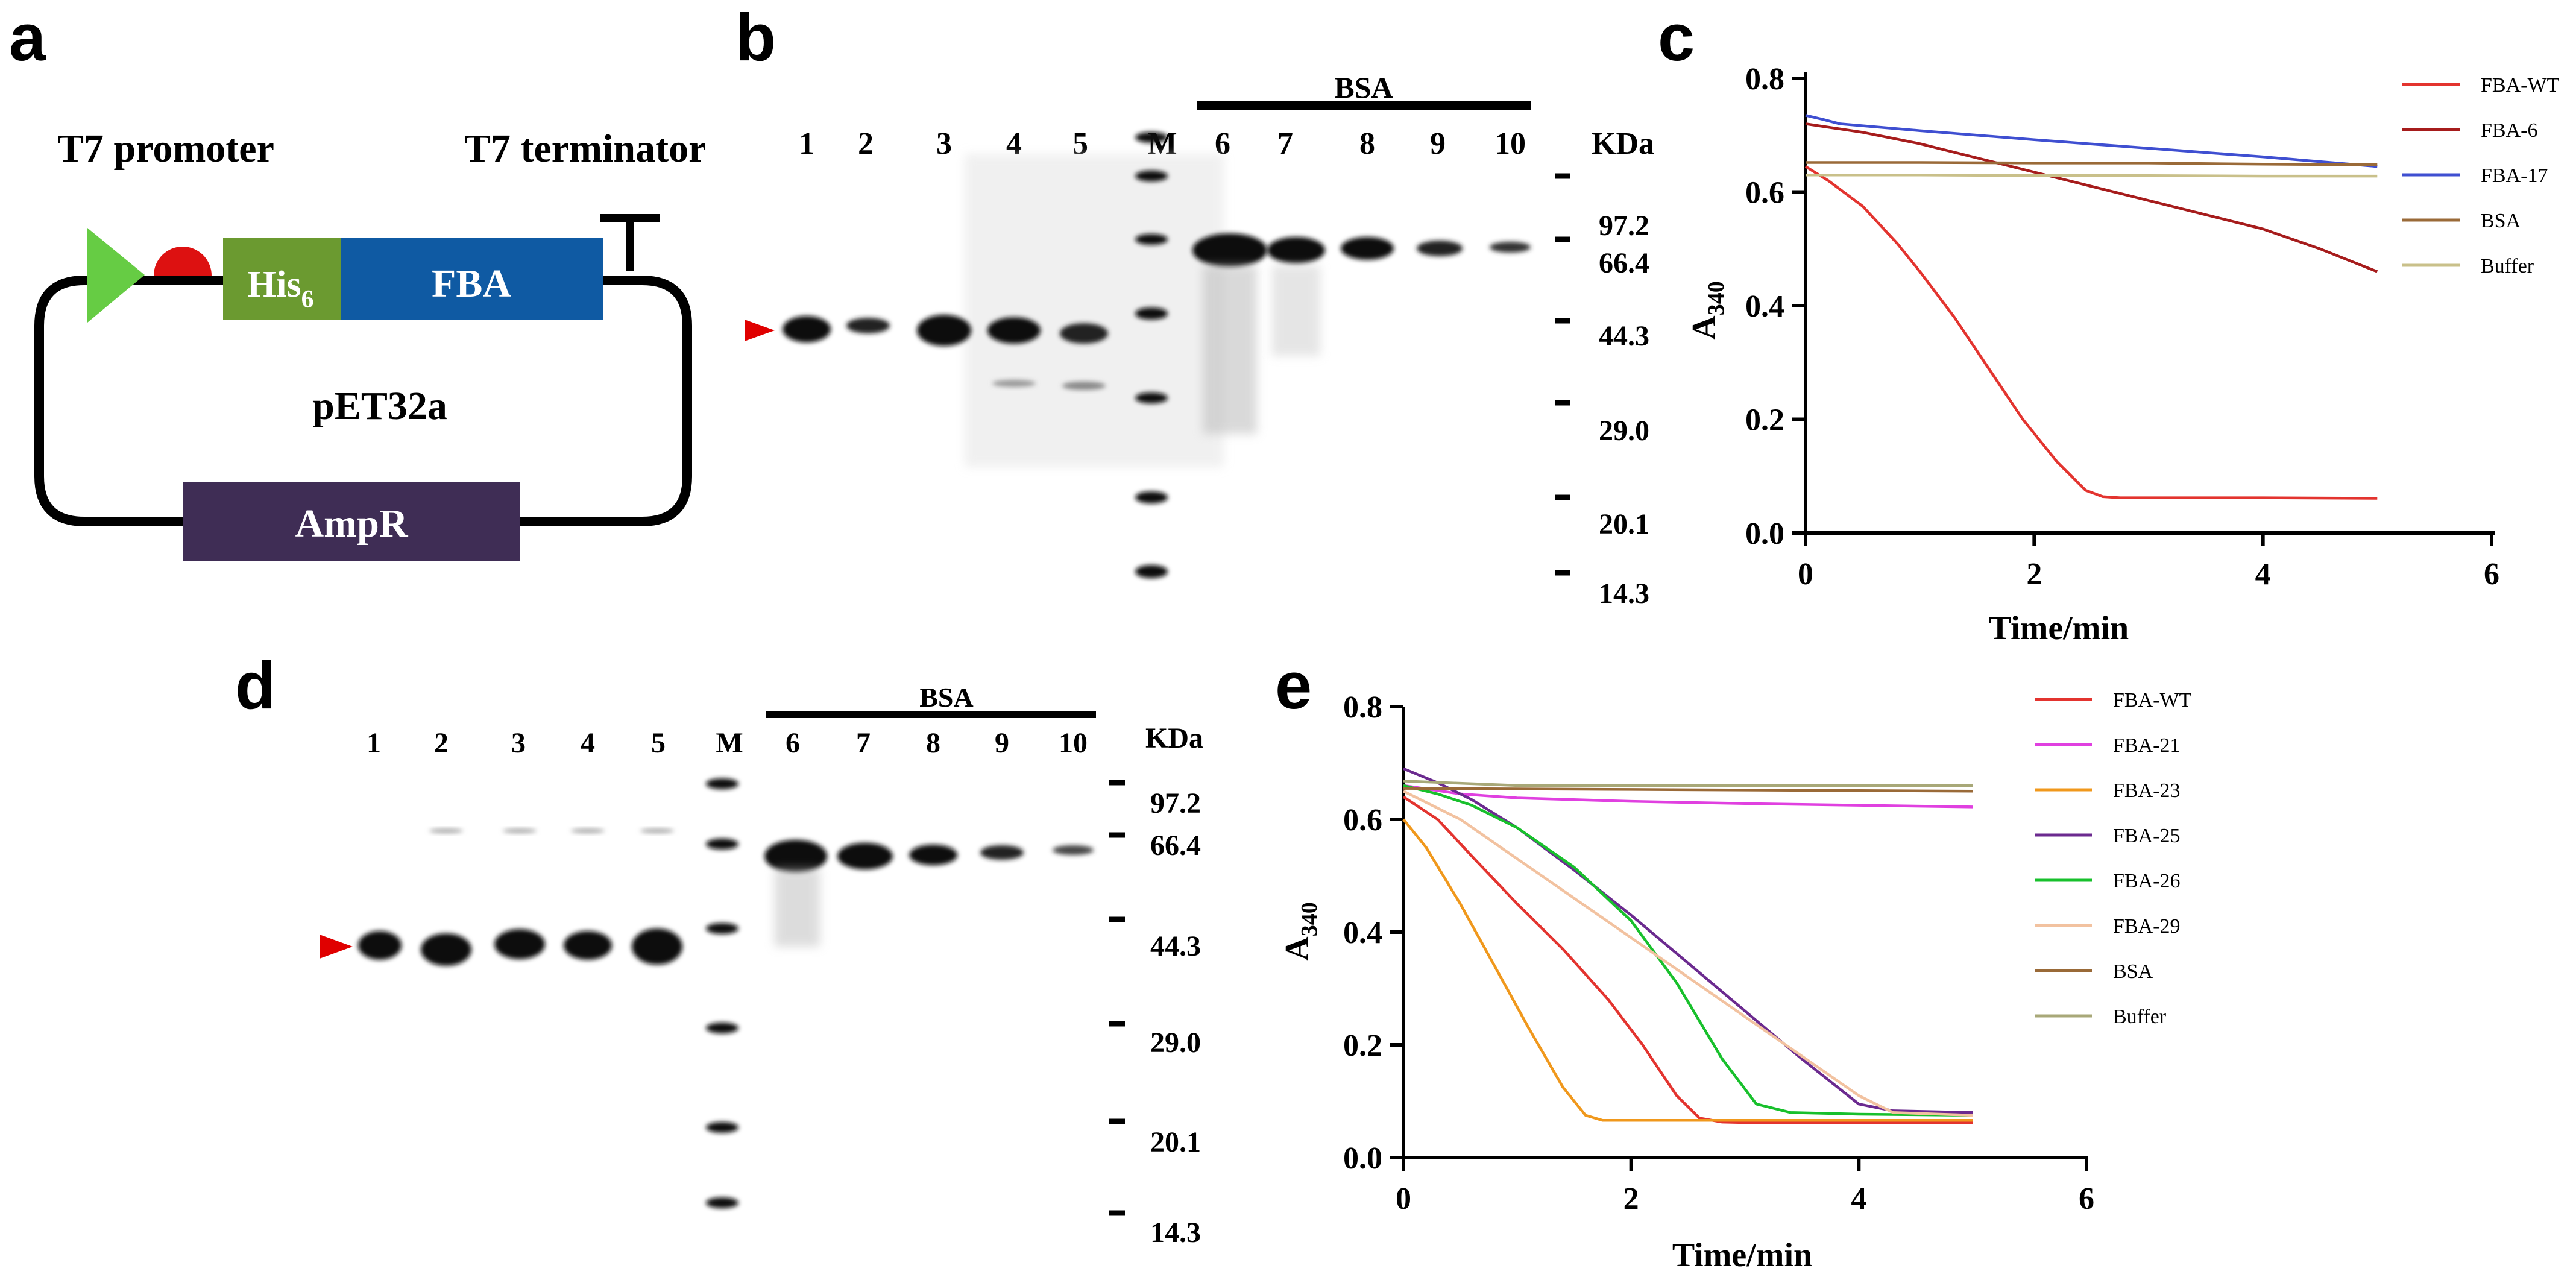 The height and width of the screenshot is (1283, 2576). I want to click on panel-label-d: d, so click(255, 686).